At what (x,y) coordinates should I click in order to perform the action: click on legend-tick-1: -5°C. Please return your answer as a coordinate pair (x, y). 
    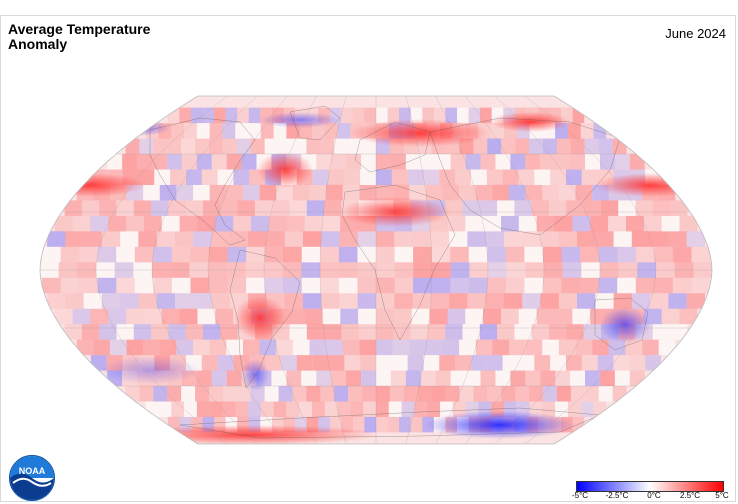
    Looking at the image, I should click on (580, 495).